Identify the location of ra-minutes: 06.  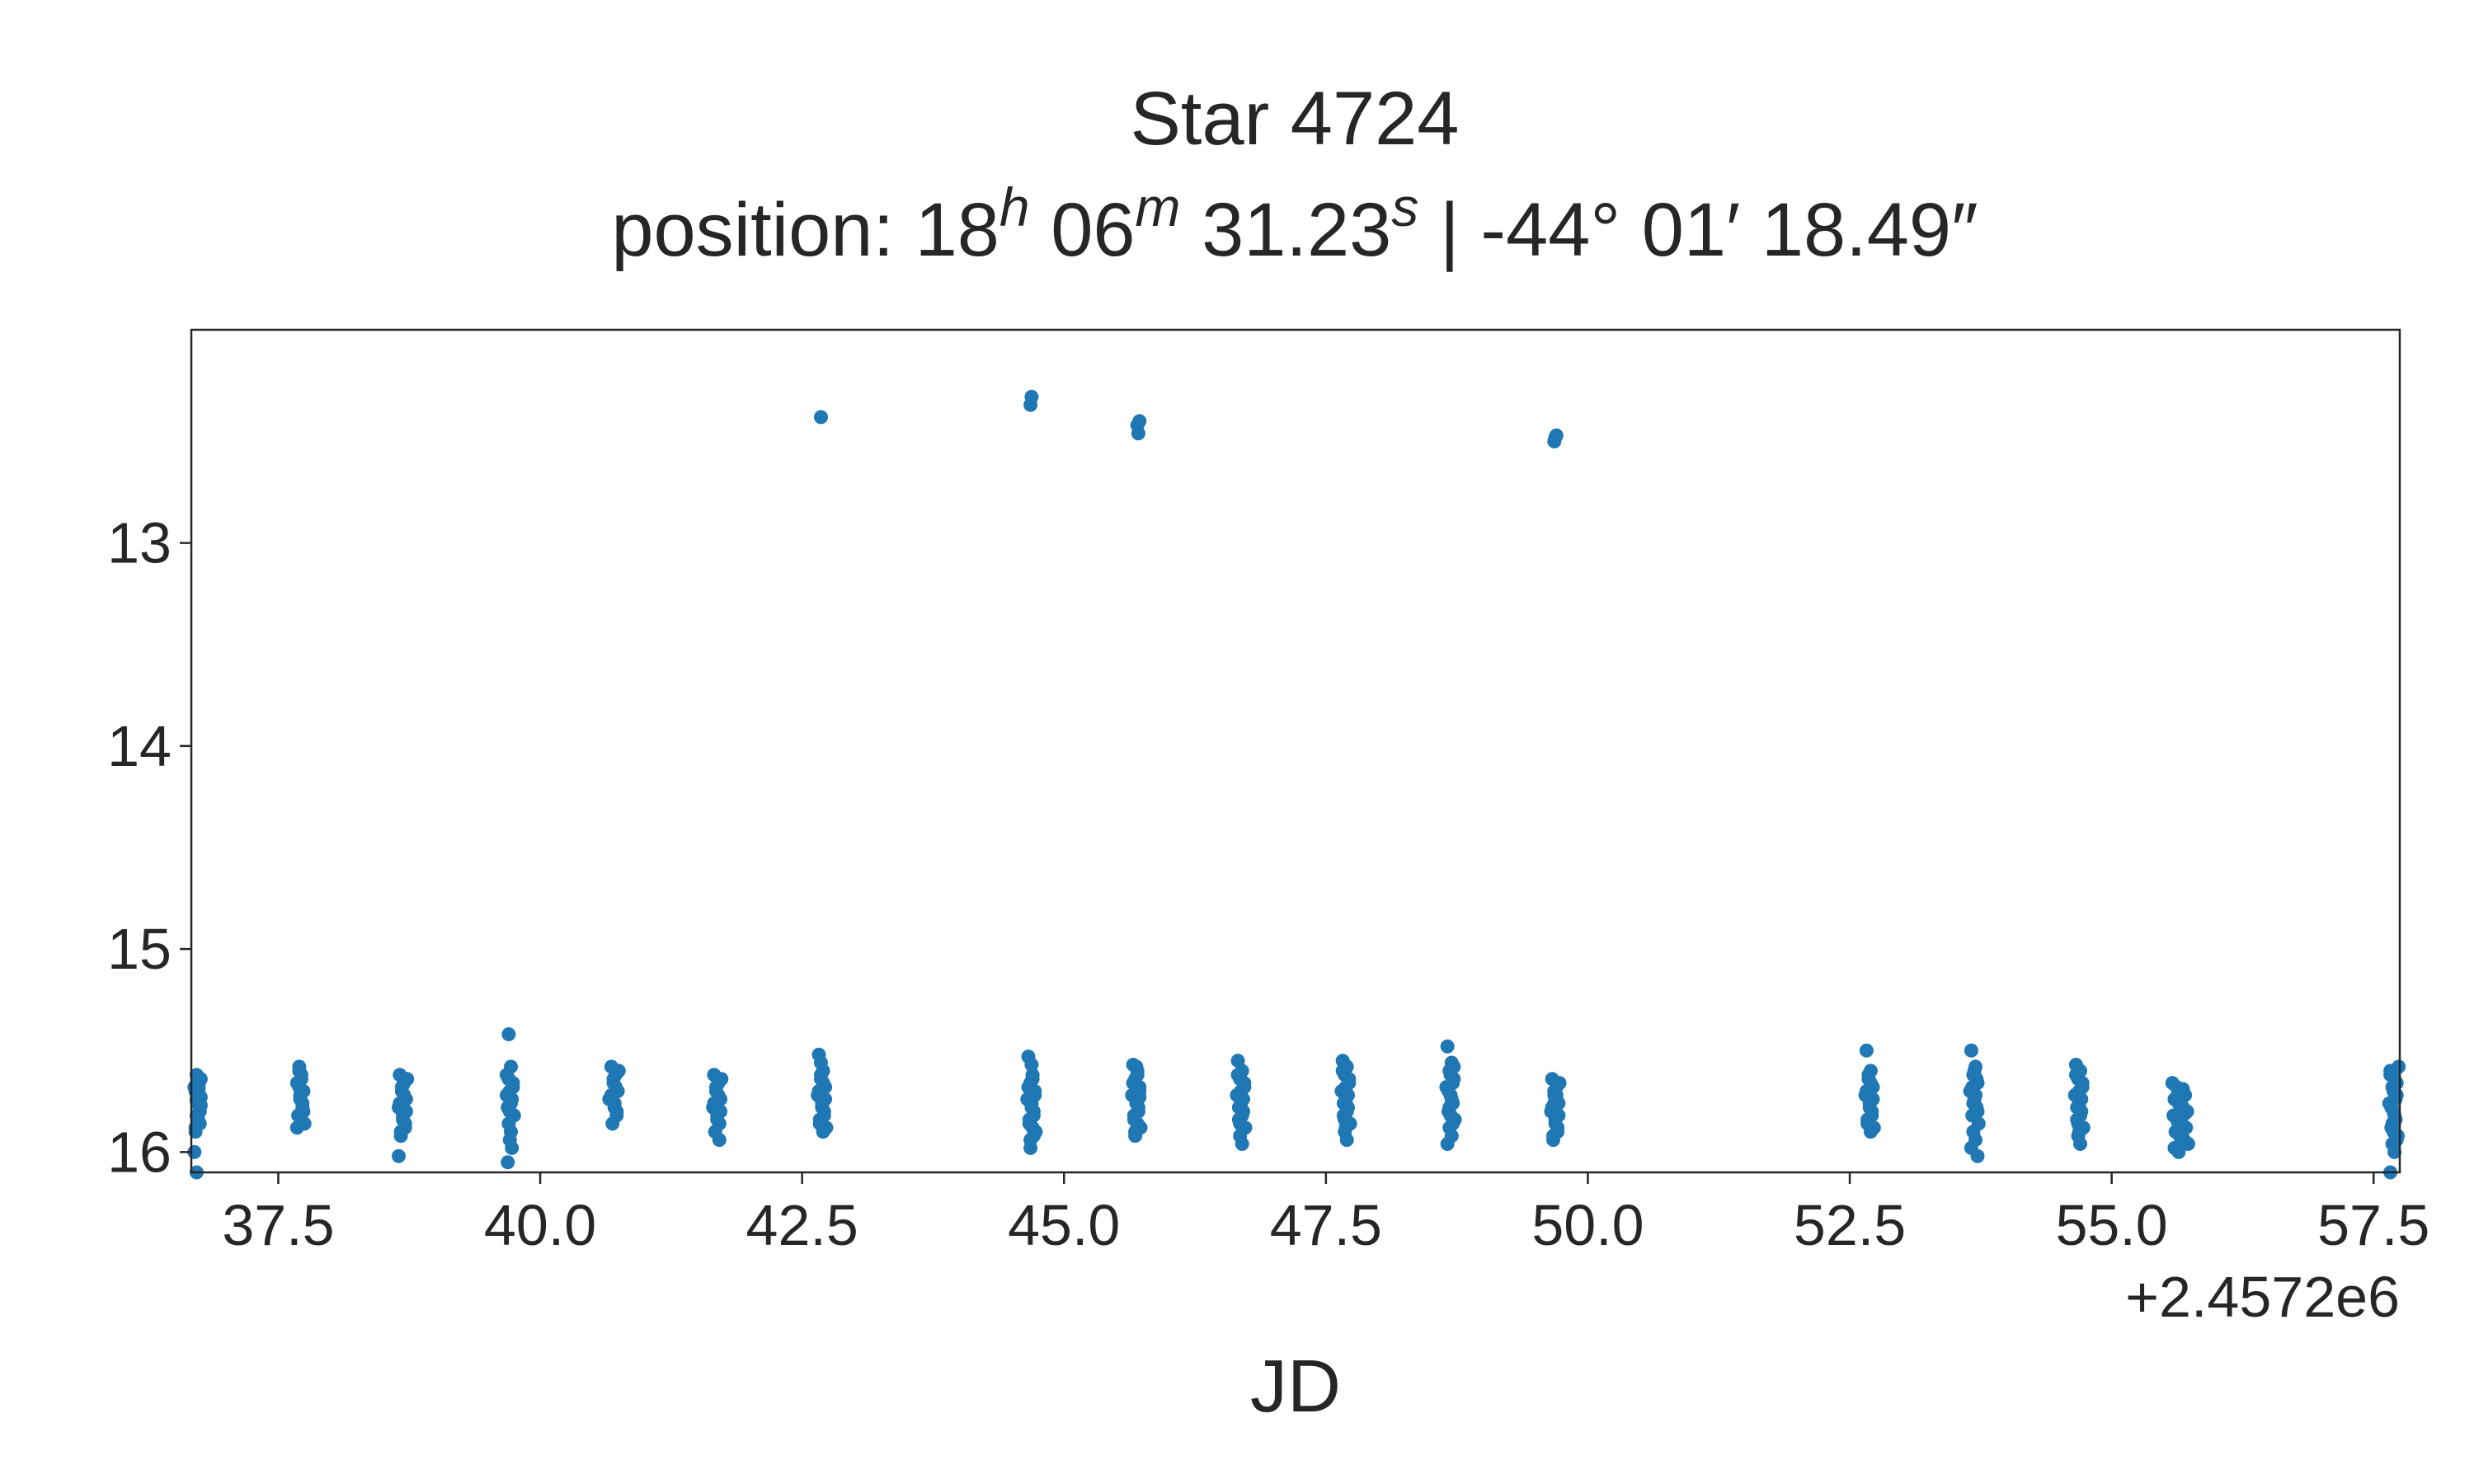
(1093, 230).